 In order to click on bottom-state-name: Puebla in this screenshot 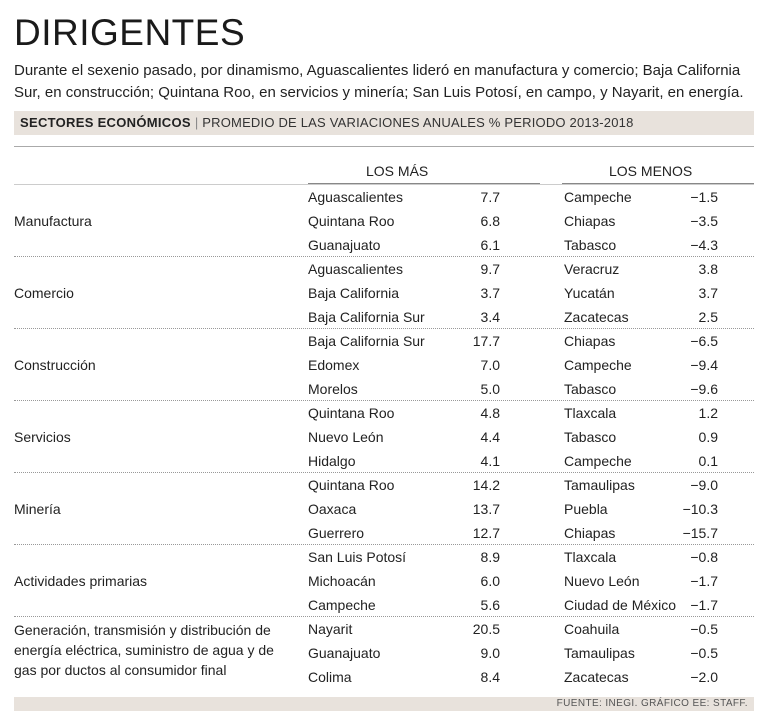, I will do `click(586, 509)`.